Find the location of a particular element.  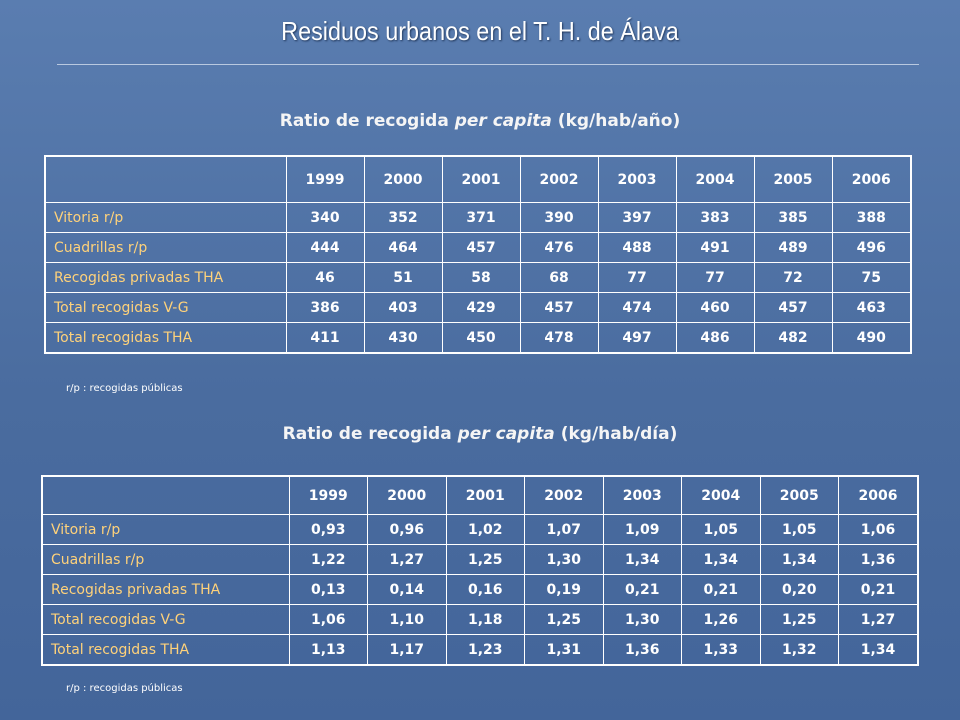

table-cell: 464 is located at coordinates (403, 247).